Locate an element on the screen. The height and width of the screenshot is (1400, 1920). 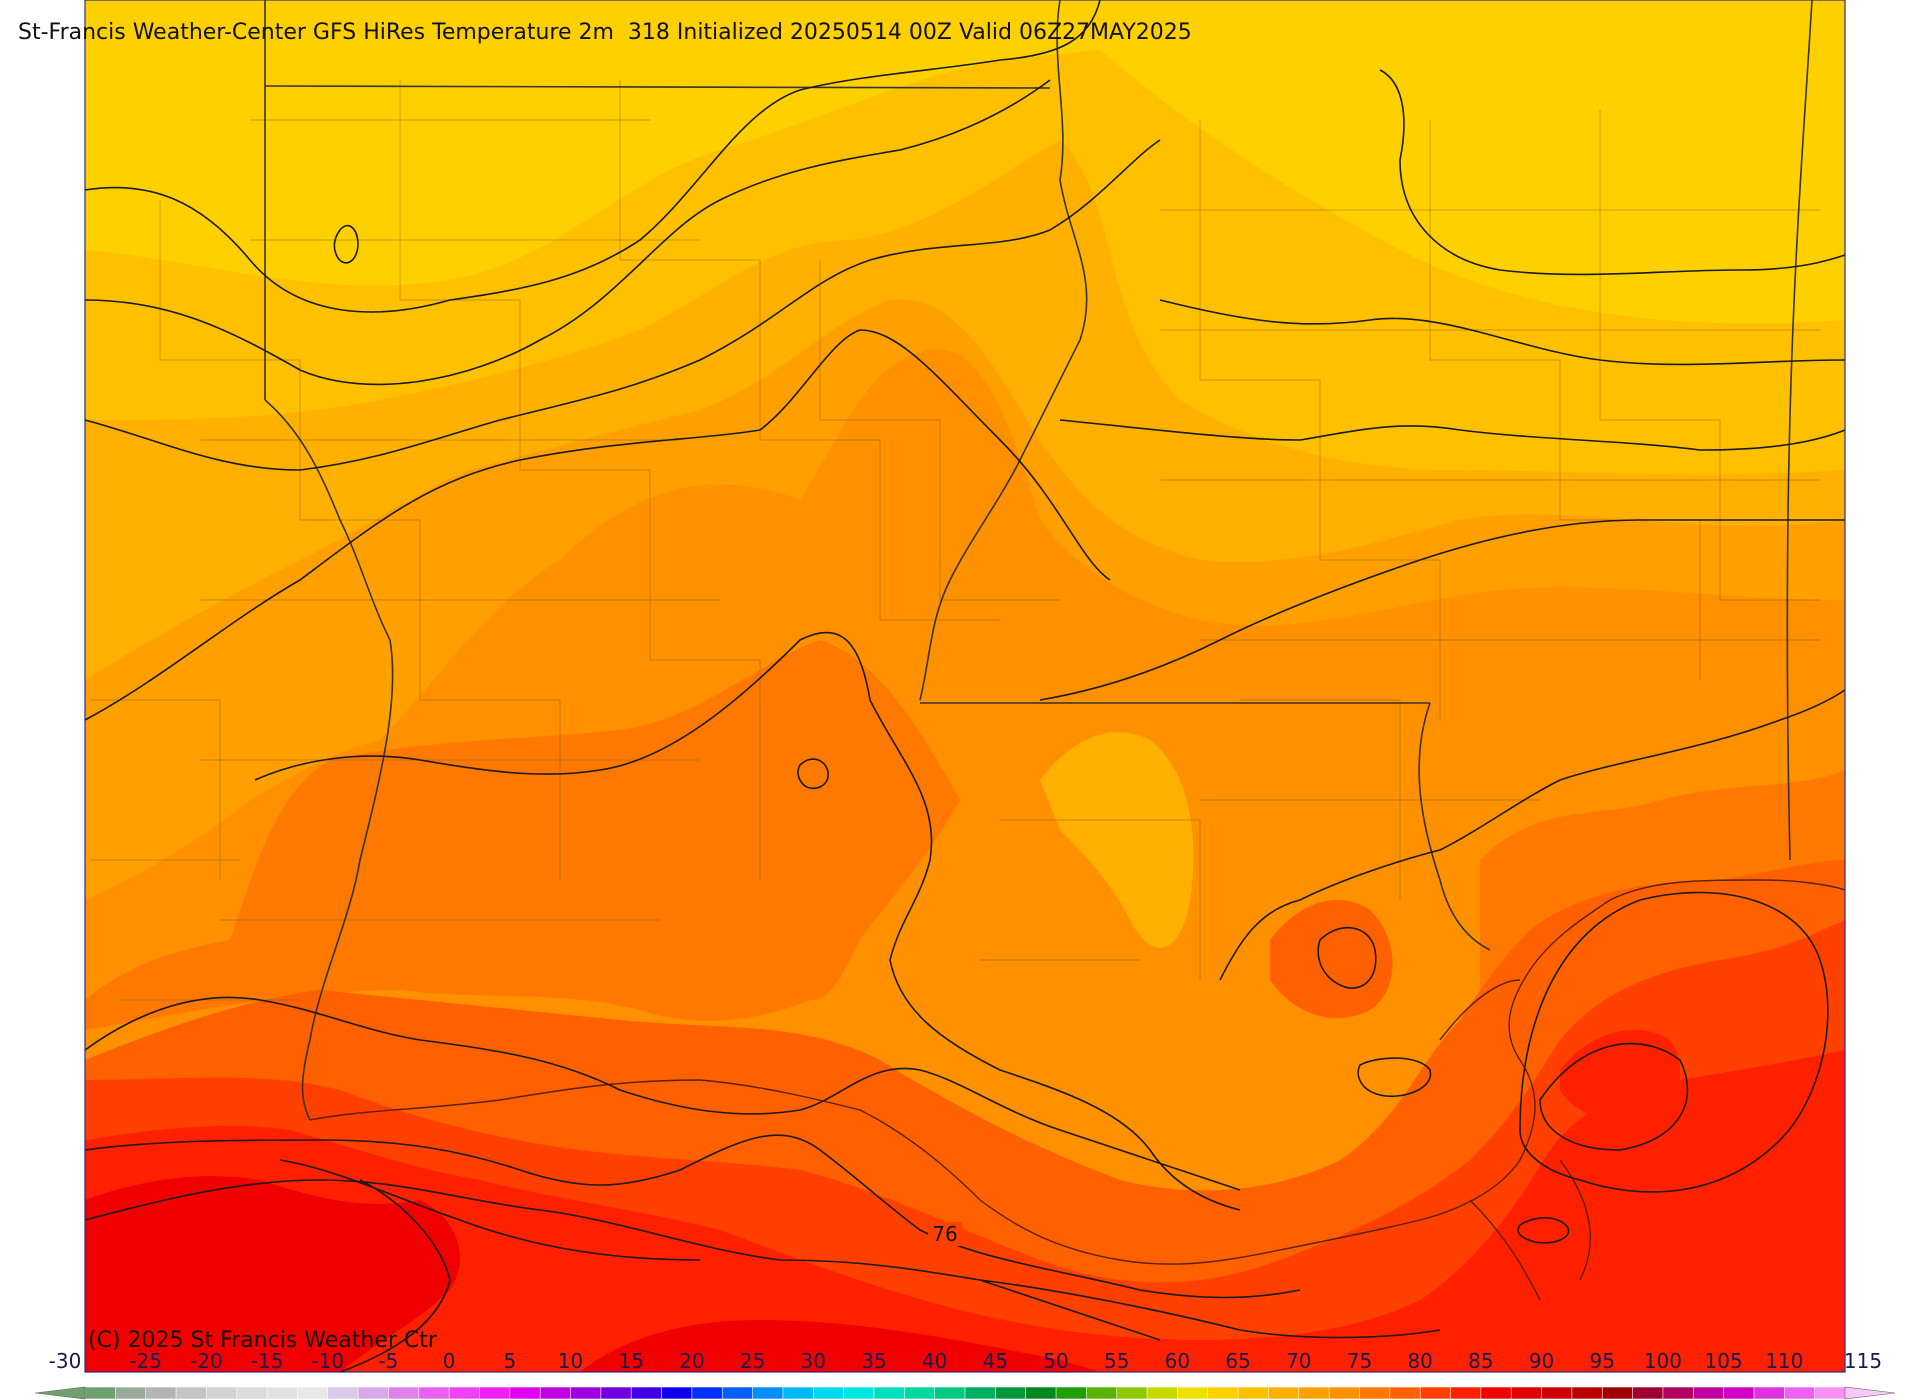
colorbar-tick-label: 0 is located at coordinates (449, 1361).